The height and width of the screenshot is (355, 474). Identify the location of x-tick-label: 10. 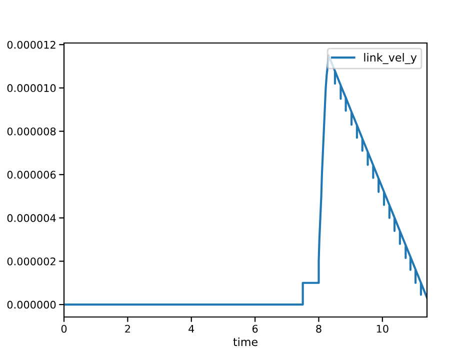
(382, 328).